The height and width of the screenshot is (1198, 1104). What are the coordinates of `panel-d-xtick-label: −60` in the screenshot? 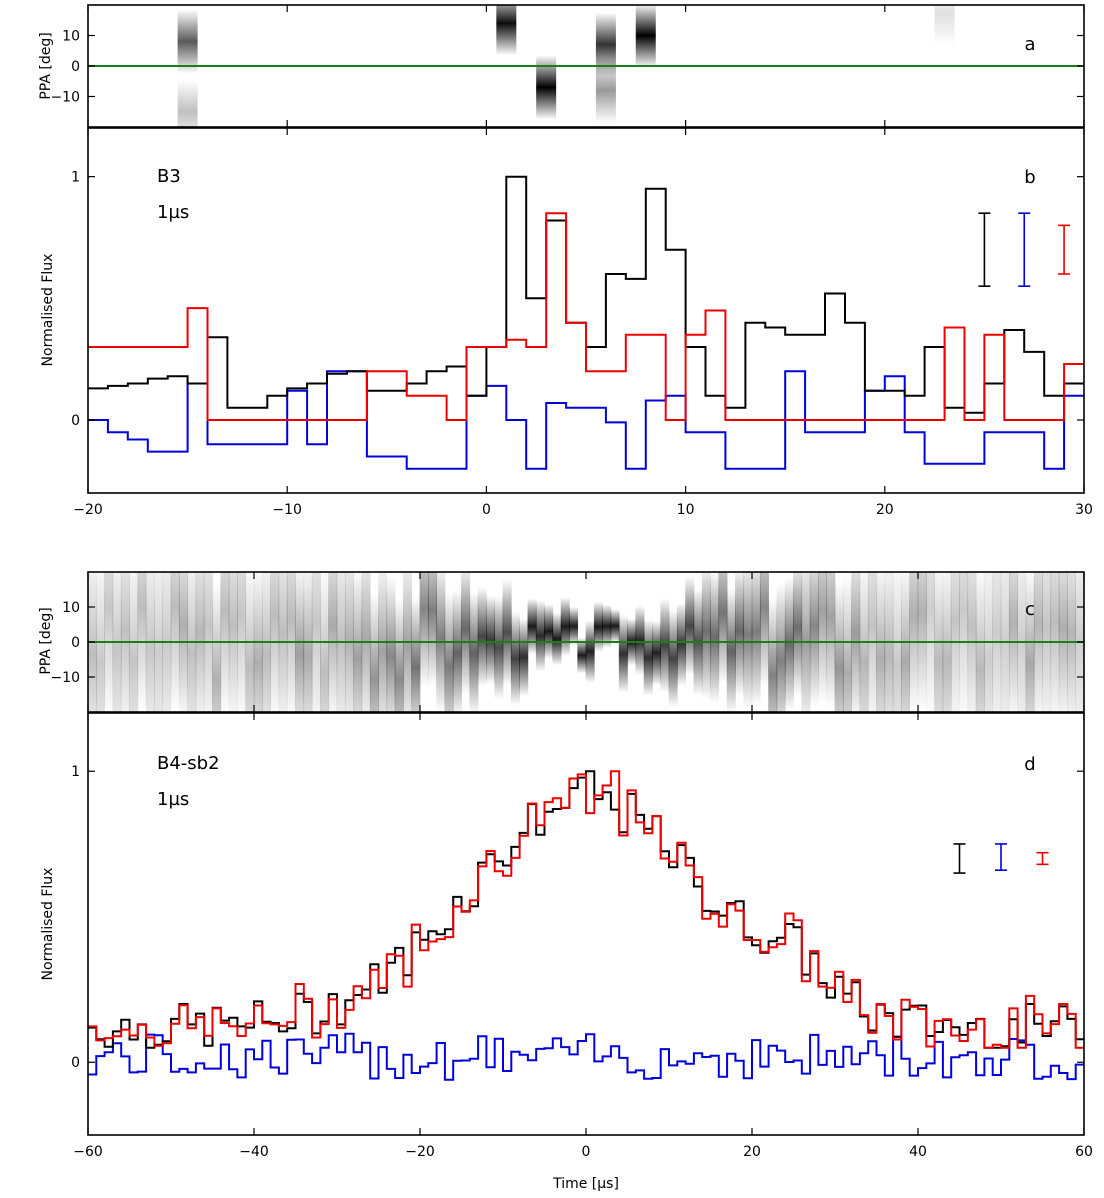 It's located at (88, 1152).